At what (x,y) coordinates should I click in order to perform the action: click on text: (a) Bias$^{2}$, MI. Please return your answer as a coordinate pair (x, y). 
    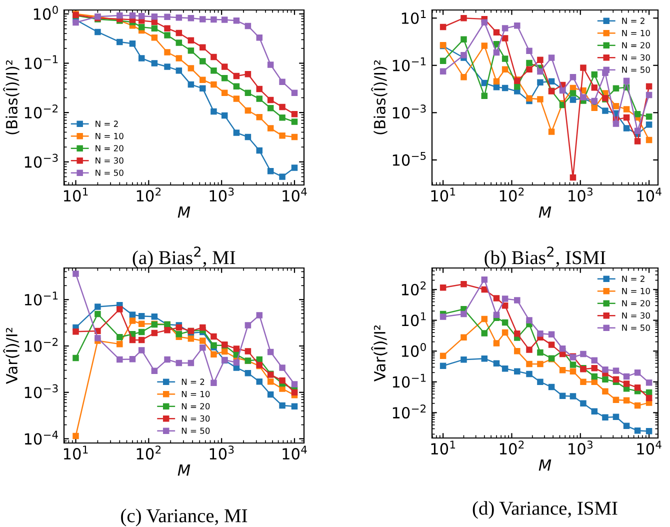
    Looking at the image, I should click on (184, 257).